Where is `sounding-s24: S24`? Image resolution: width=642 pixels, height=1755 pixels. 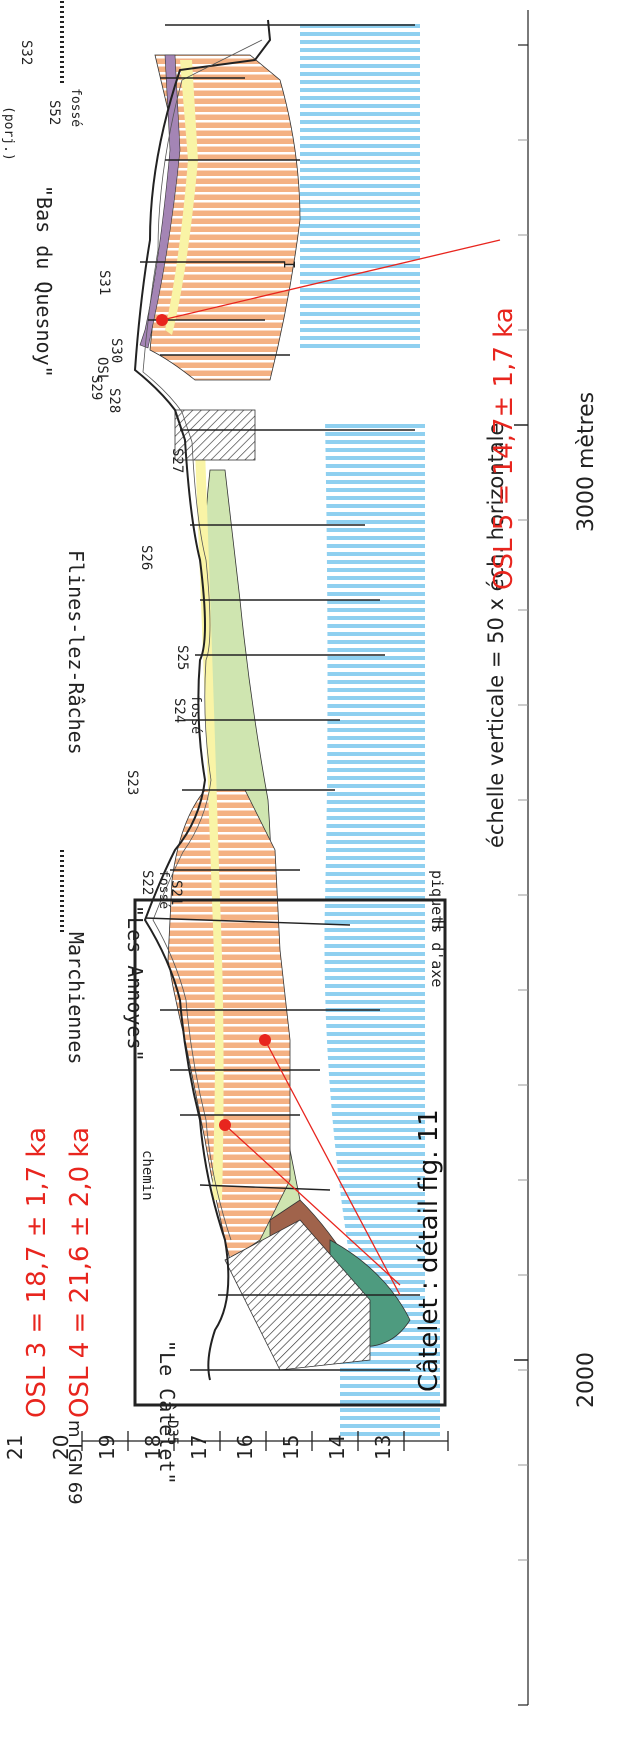 sounding-s24: S24 is located at coordinates (179, 710).